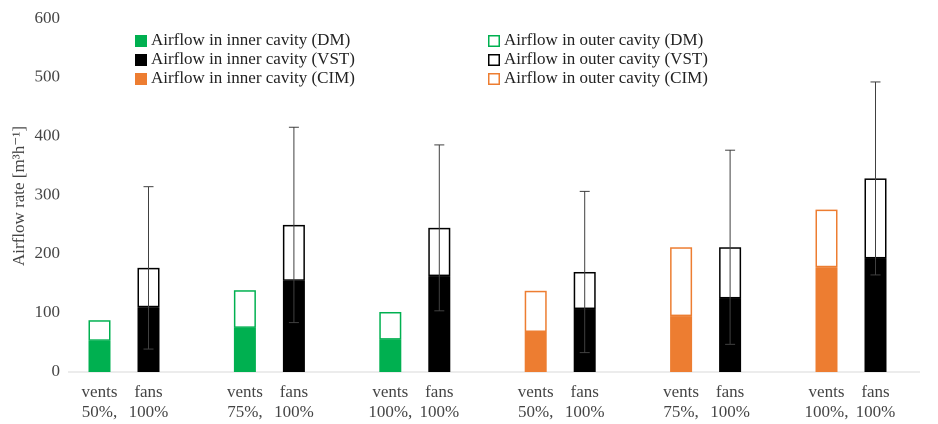 Image resolution: width=938 pixels, height=424 pixels. I want to click on y-tick-label: 500, so click(48, 76).